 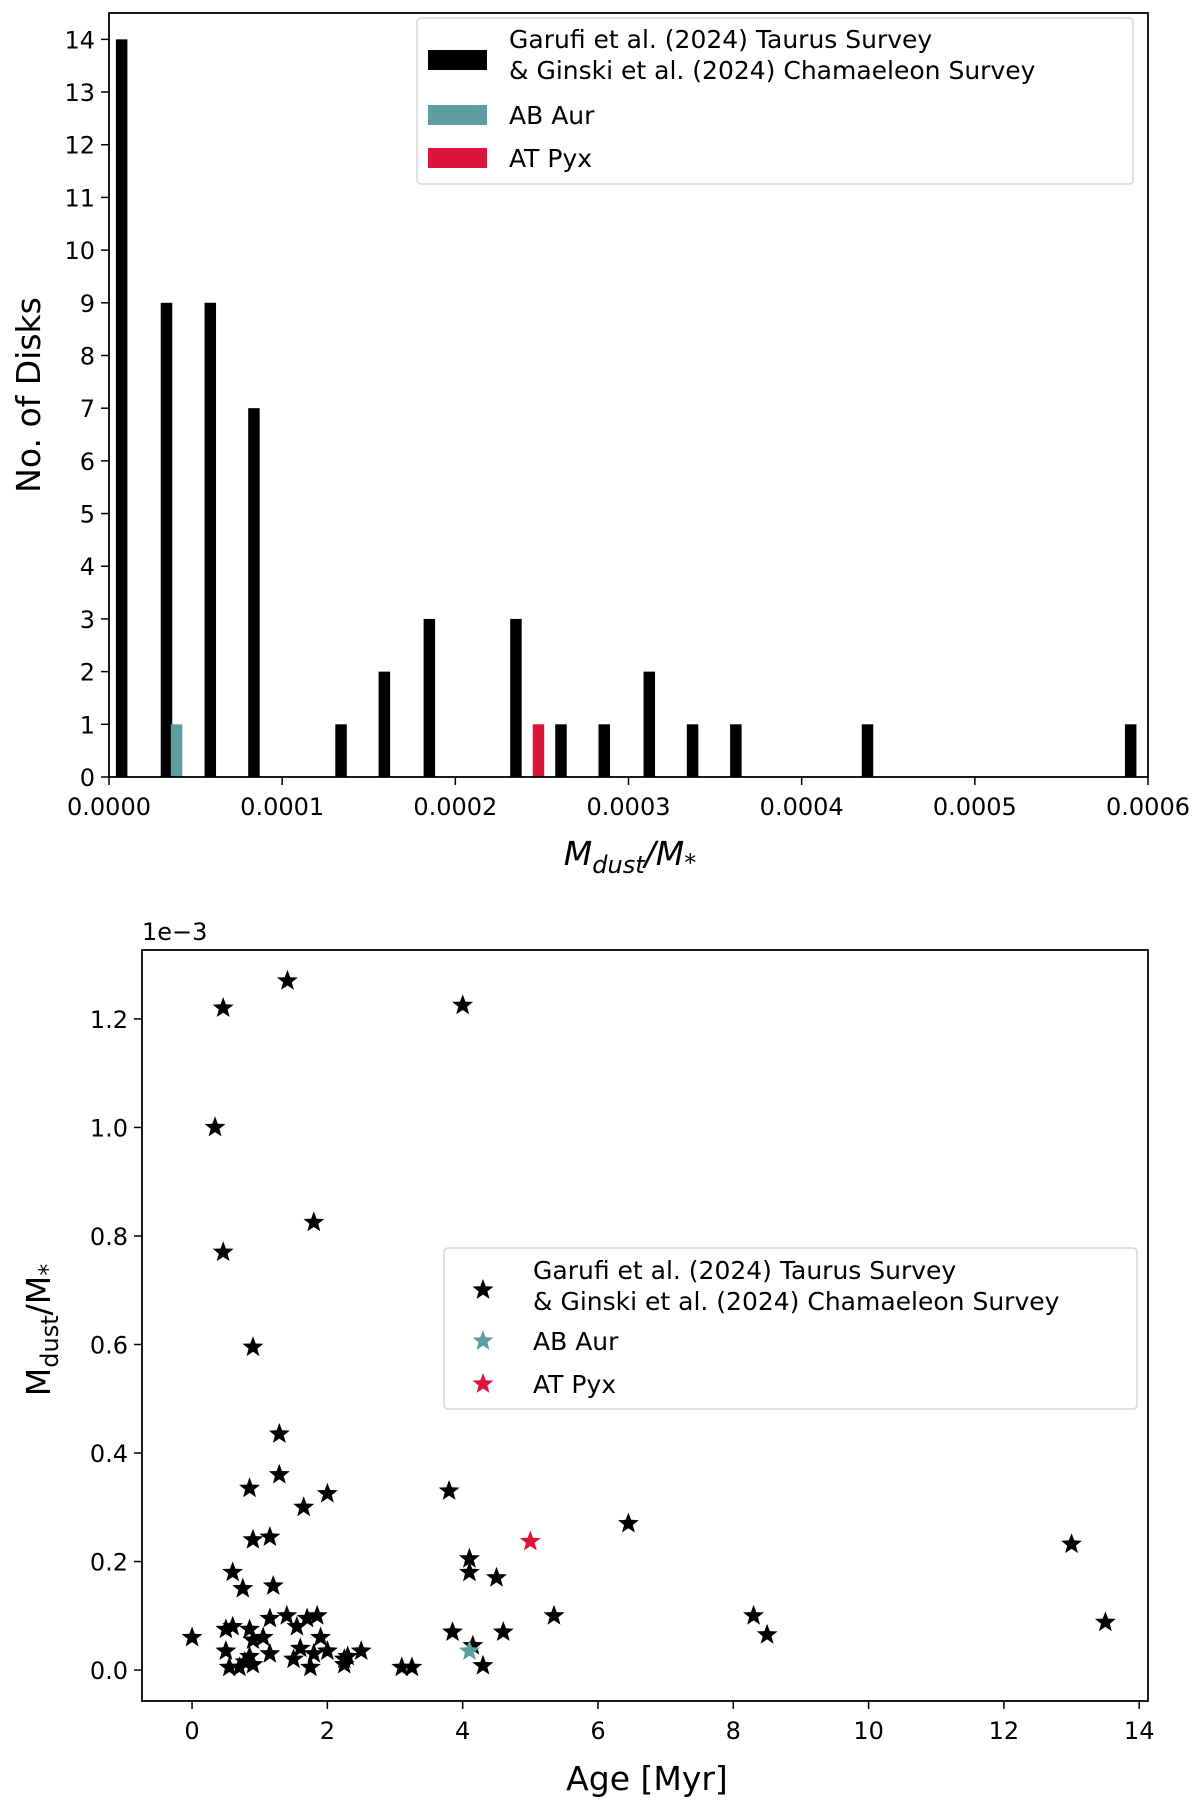 What do you see at coordinates (87, 567) in the screenshot?
I see `y-tick-label: 4` at bounding box center [87, 567].